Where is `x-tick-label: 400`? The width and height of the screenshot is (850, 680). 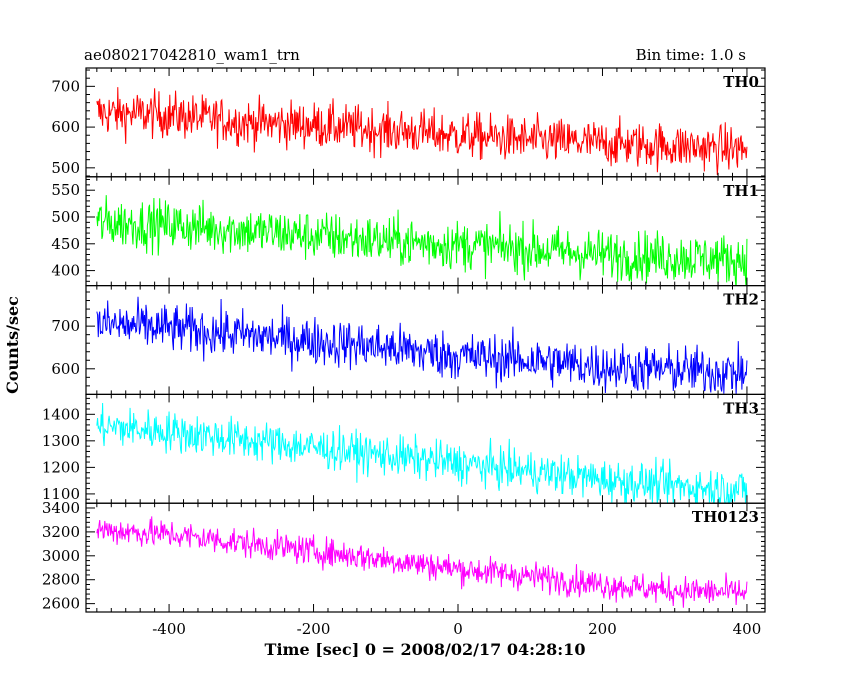
x-tick-label: 400 is located at coordinates (747, 629).